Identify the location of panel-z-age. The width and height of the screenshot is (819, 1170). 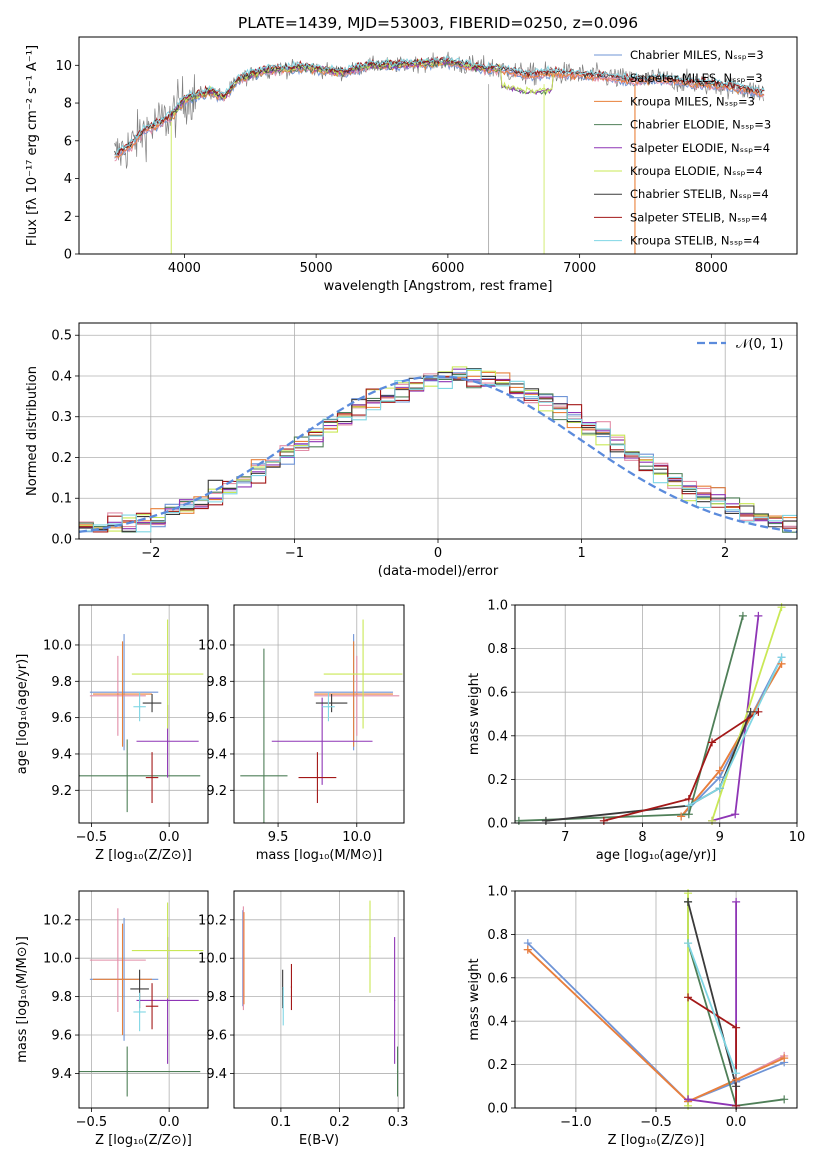
(142, 715).